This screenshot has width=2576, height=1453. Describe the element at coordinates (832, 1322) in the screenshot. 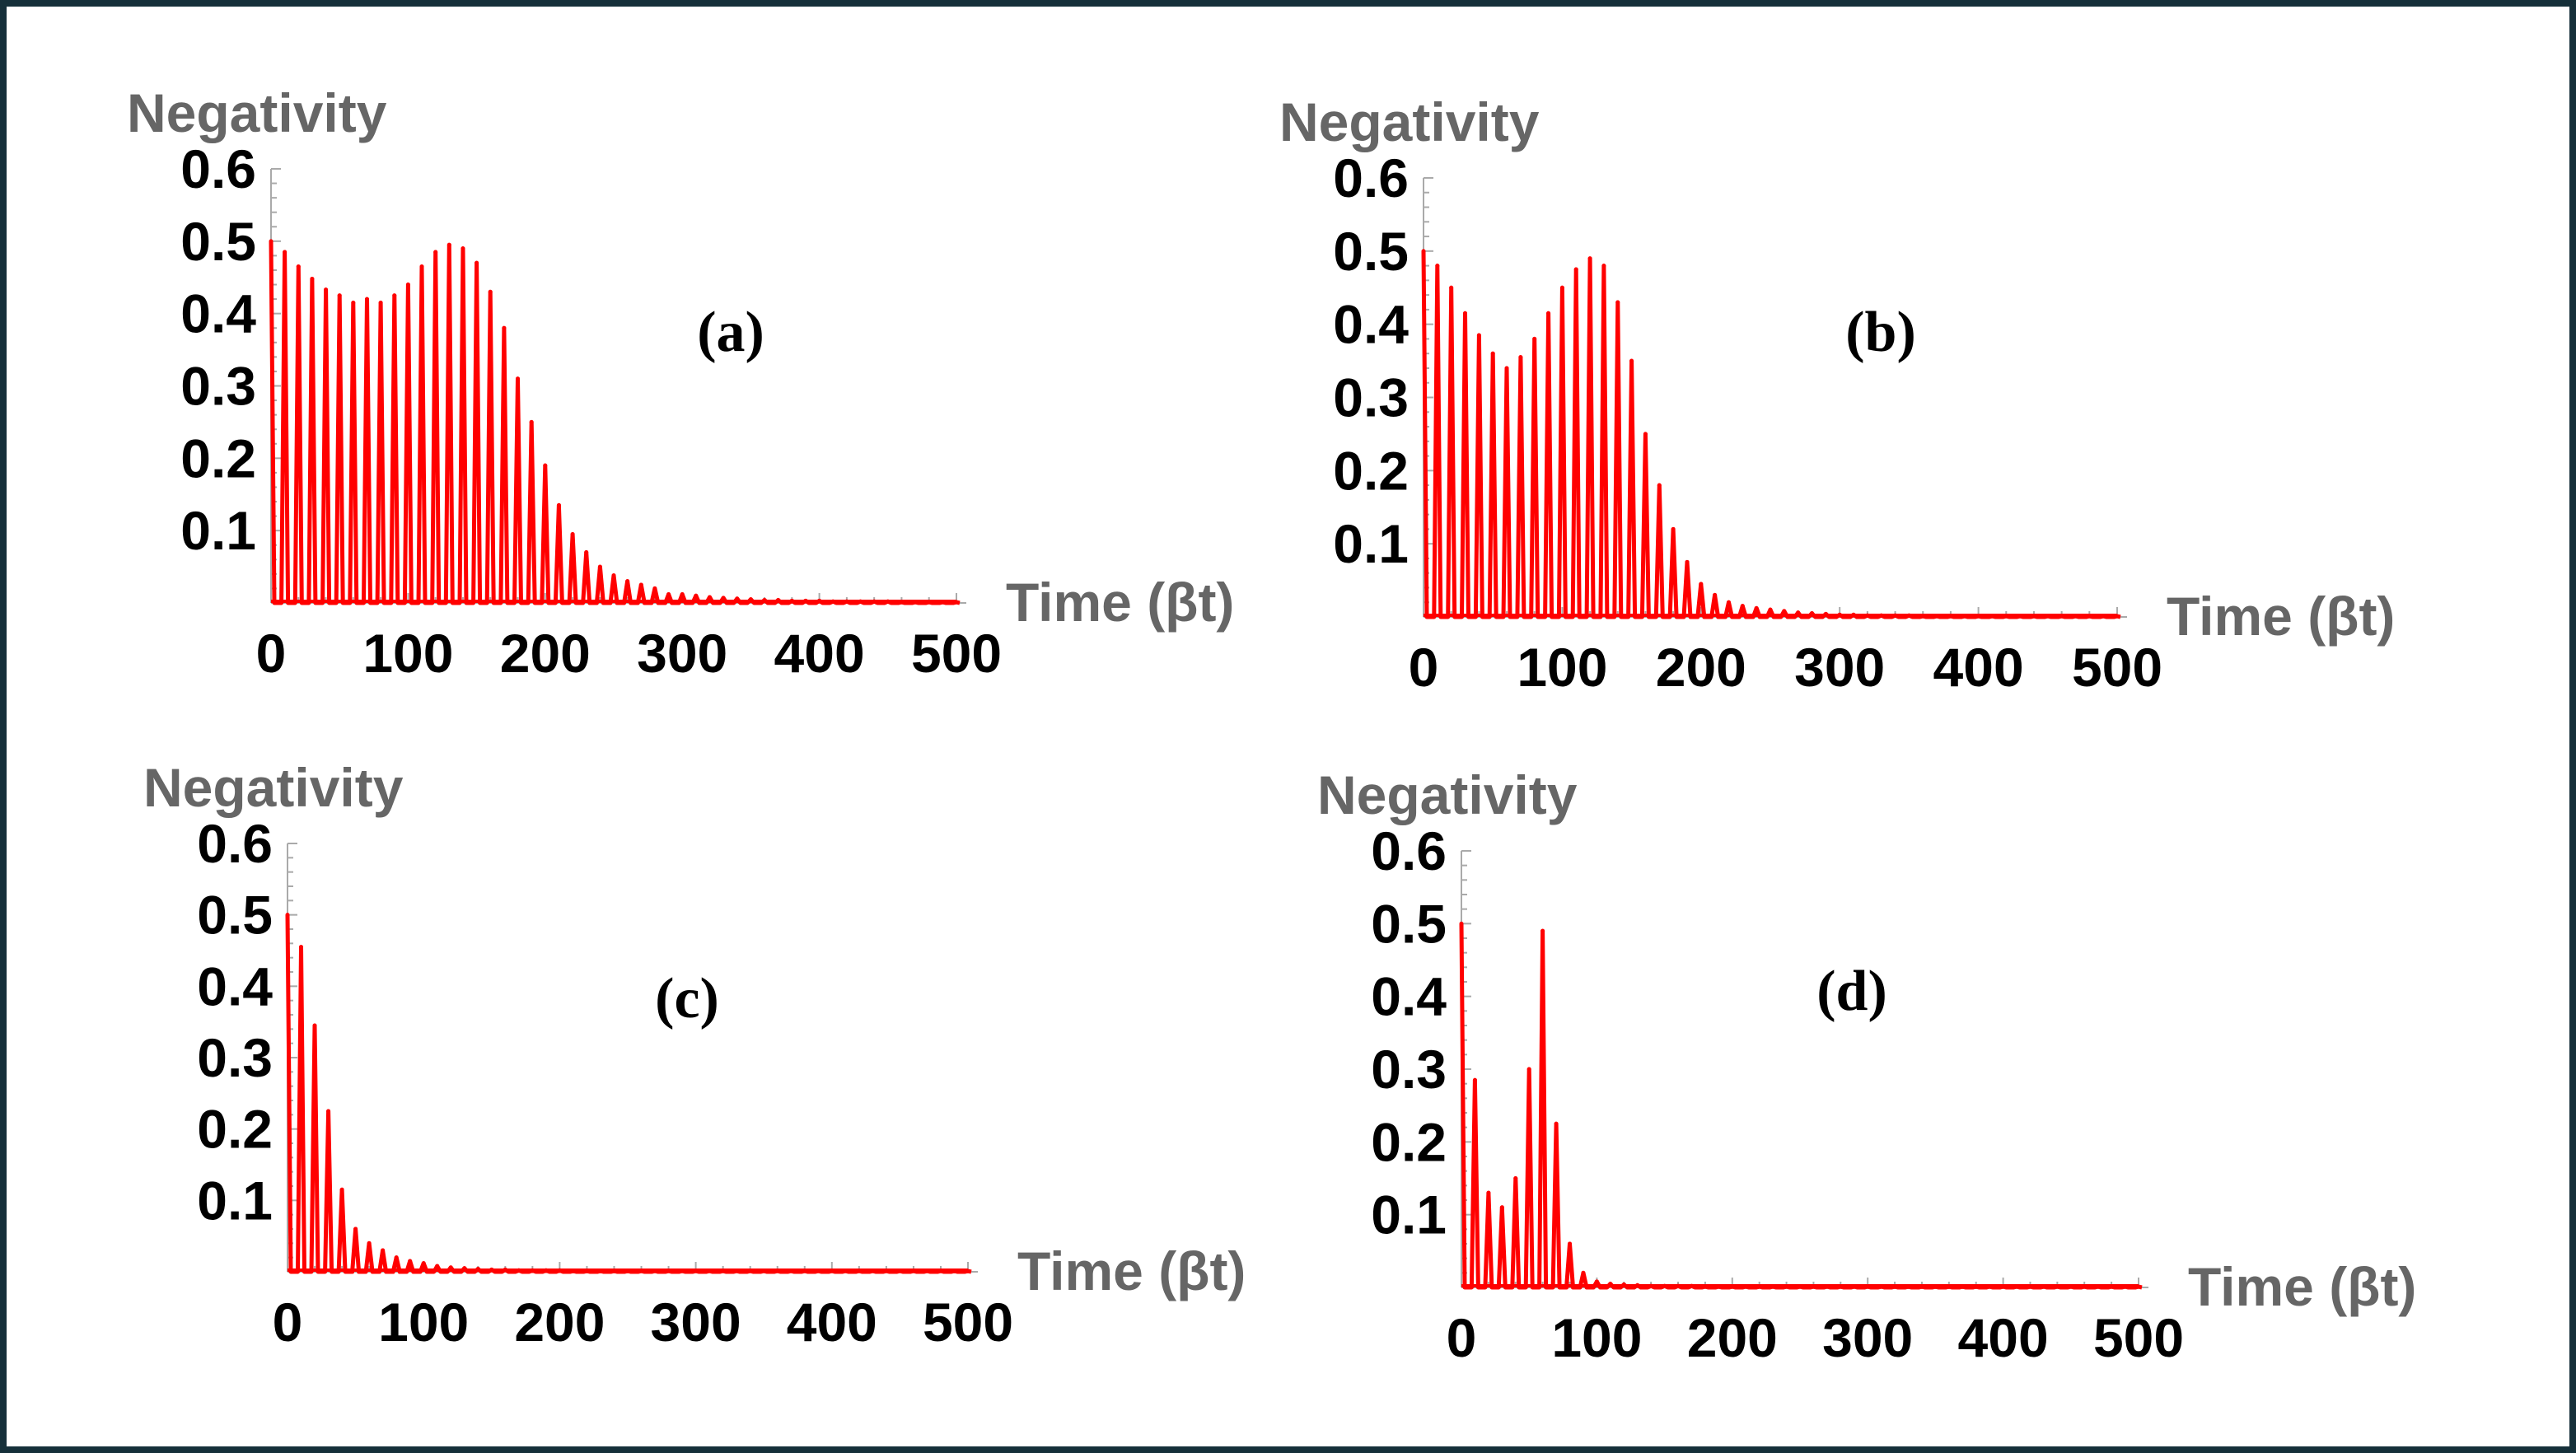

I see `x-tick-label: 400` at that location.